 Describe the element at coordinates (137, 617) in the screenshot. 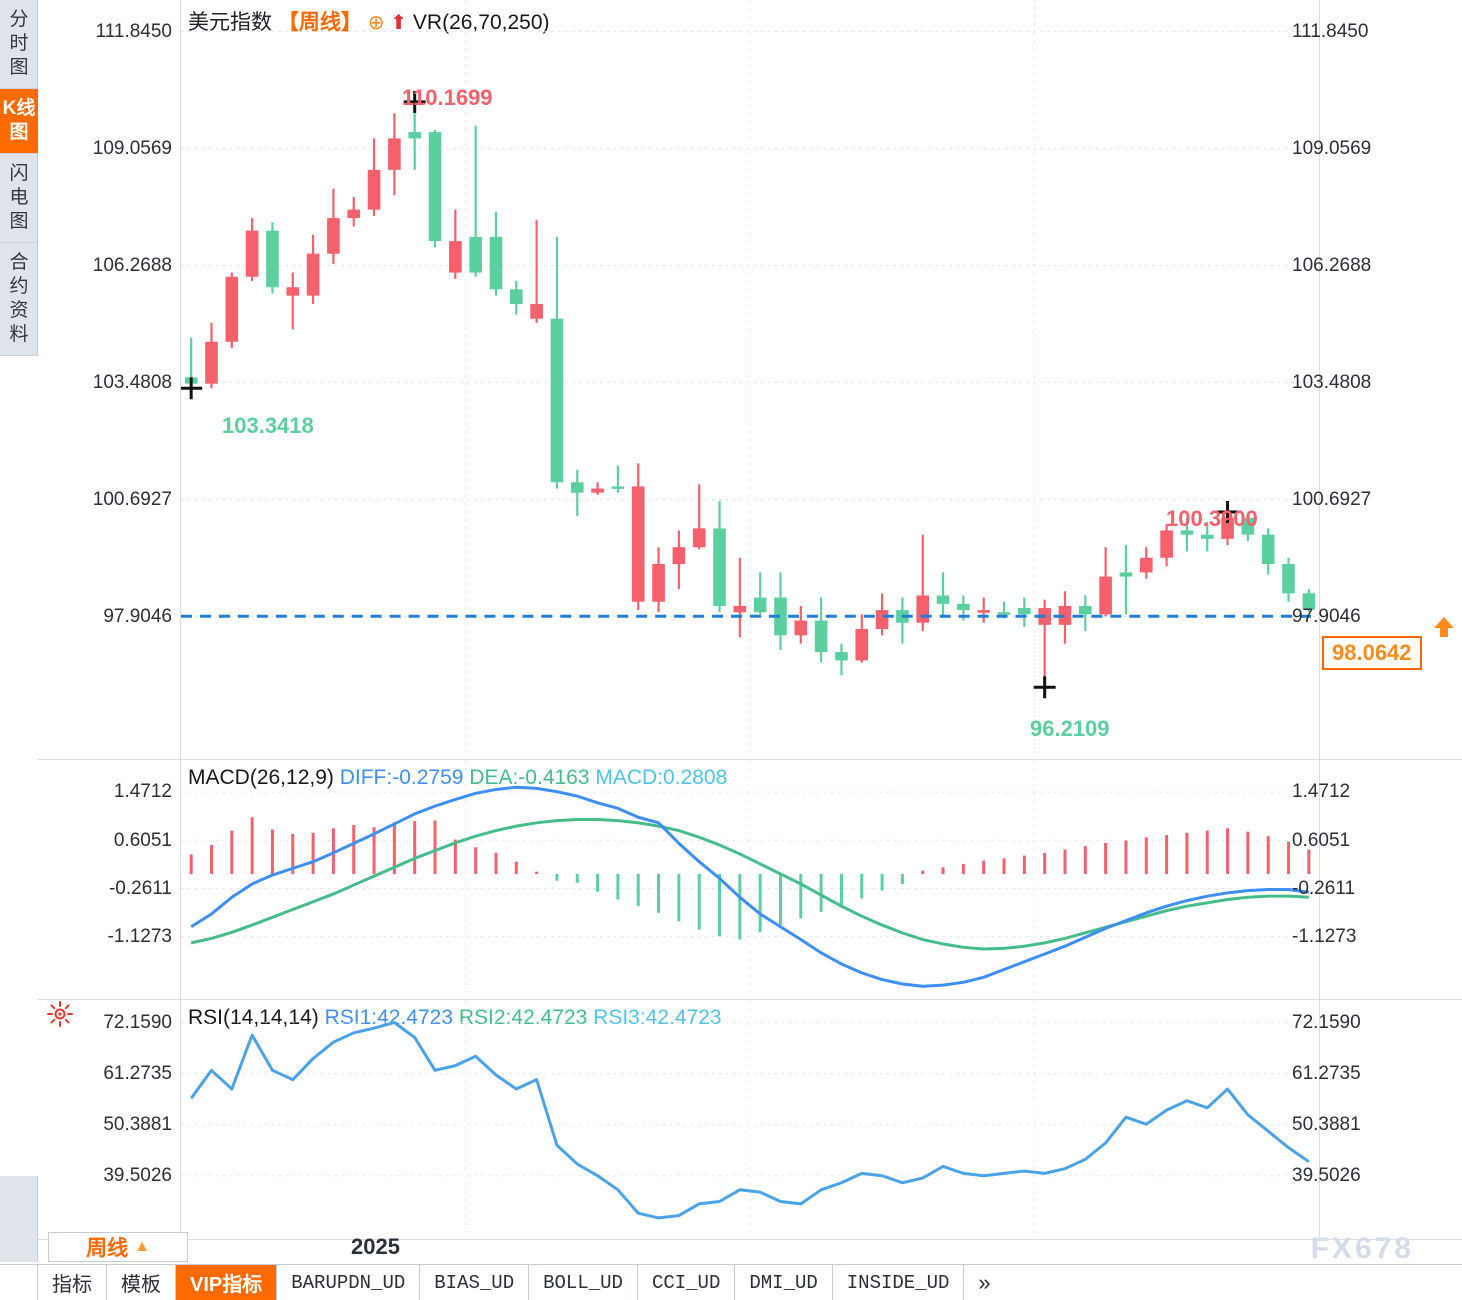

I see `price-axis-label-left: 97.9046` at that location.